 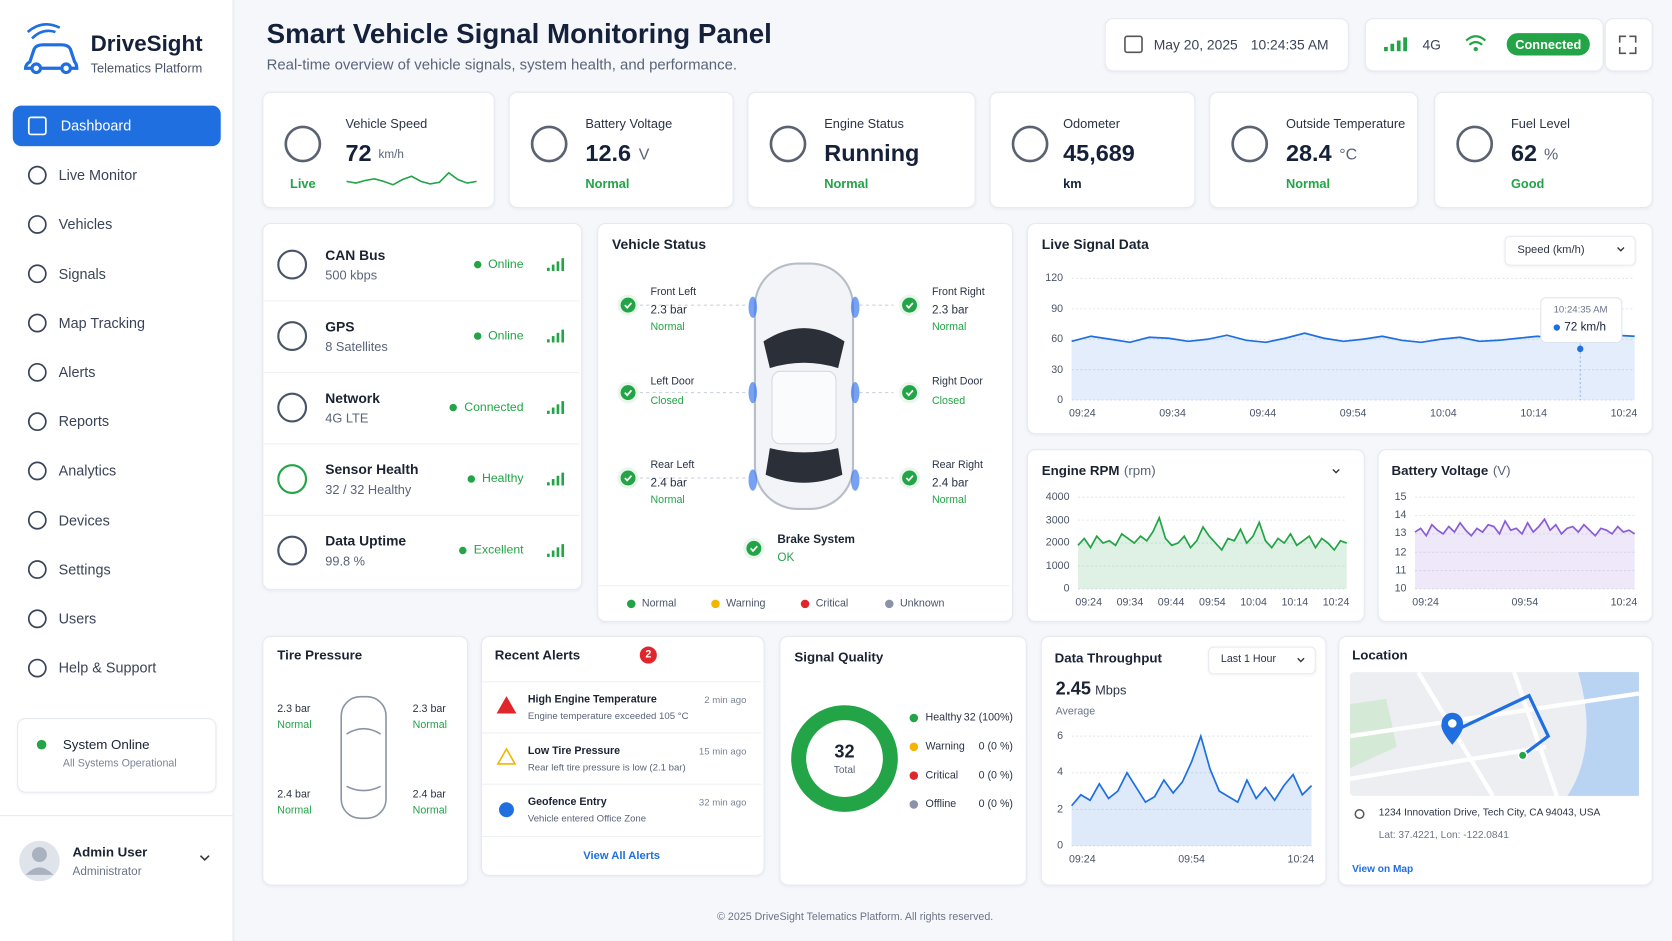 I want to click on time: 10:24:35 AM, so click(x=1289, y=44).